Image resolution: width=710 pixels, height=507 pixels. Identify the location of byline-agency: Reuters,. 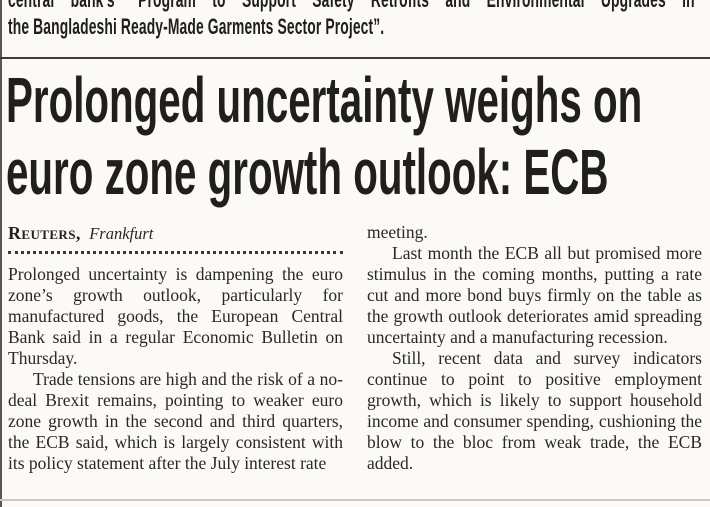
(44, 233).